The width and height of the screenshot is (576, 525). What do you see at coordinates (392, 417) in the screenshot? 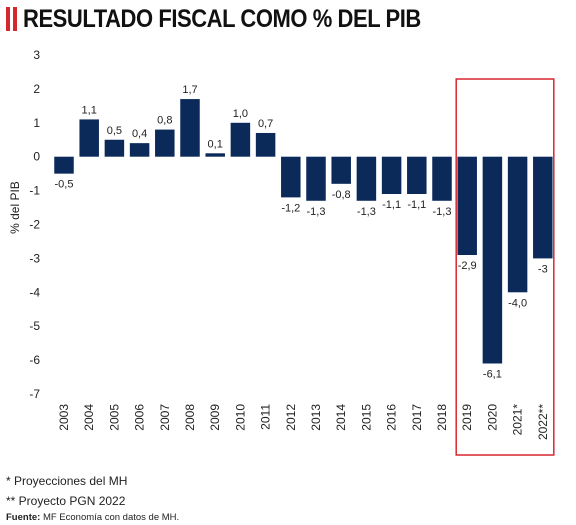
I see `x-tick-label: 2016` at bounding box center [392, 417].